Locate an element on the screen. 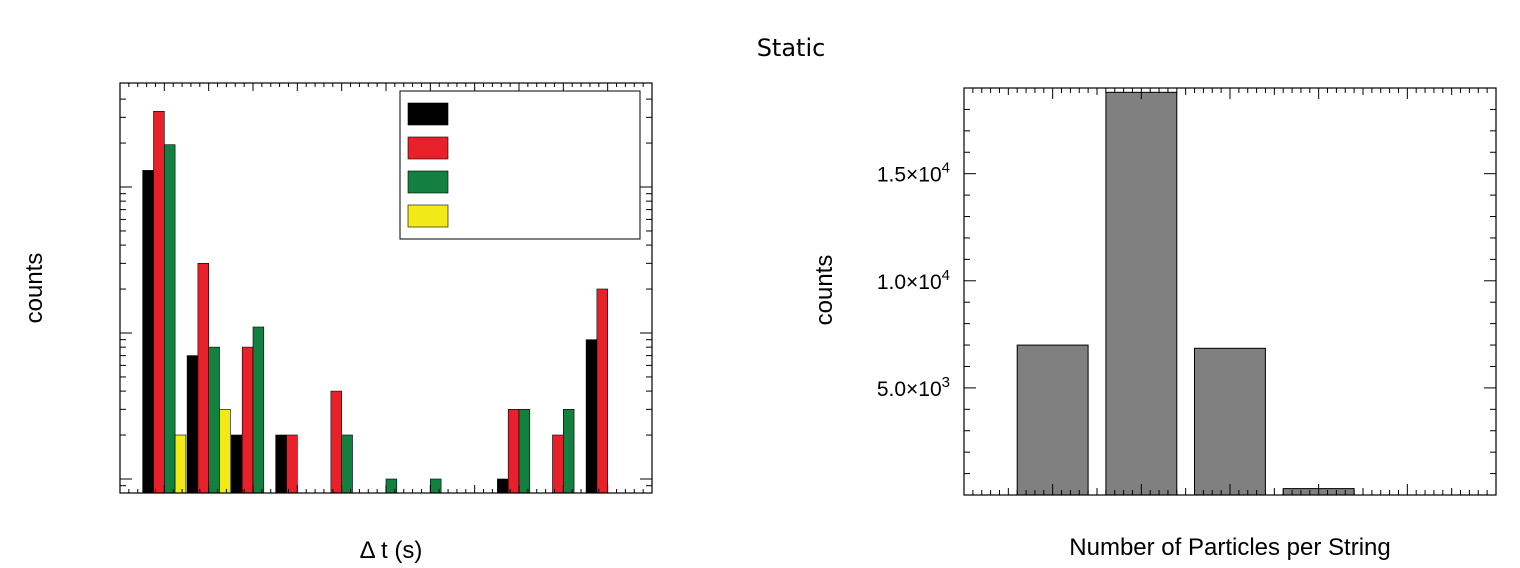 This screenshot has width=1520, height=568. y-tick-mantissa: 1.0 is located at coordinates (891, 282).